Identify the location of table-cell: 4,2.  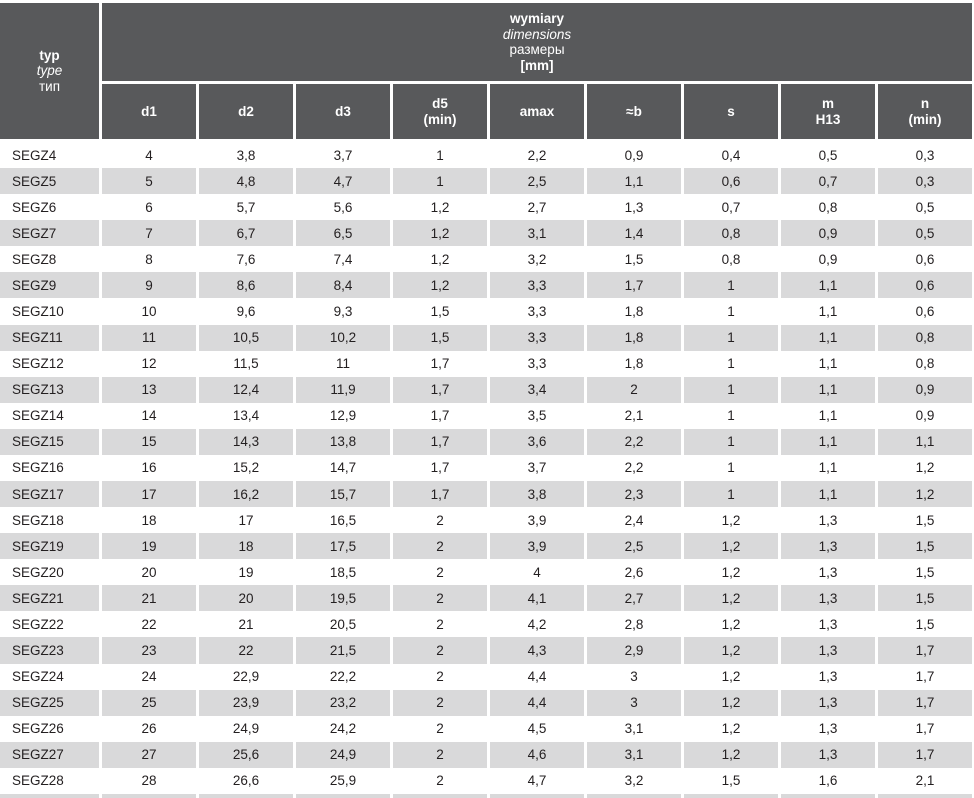
(535, 624).